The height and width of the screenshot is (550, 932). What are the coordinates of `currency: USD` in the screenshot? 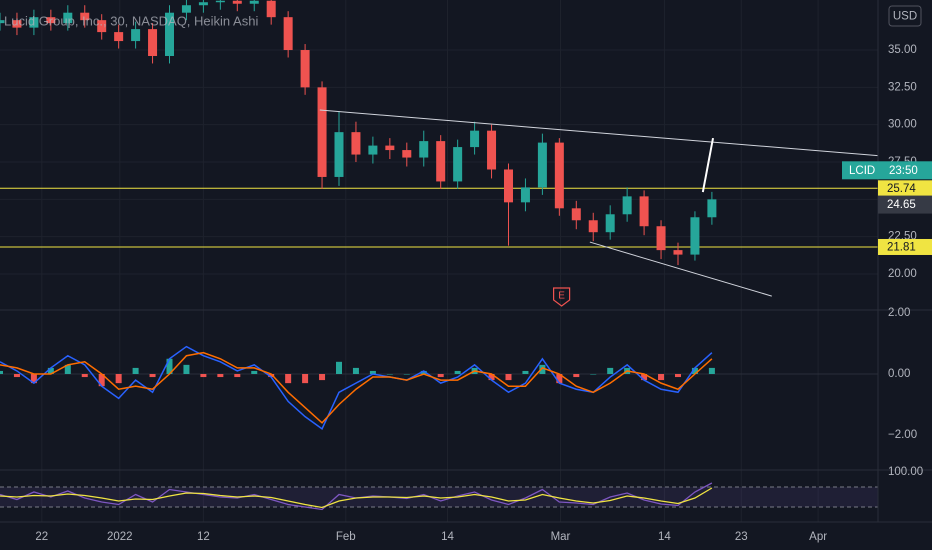 It's located at (905, 17).